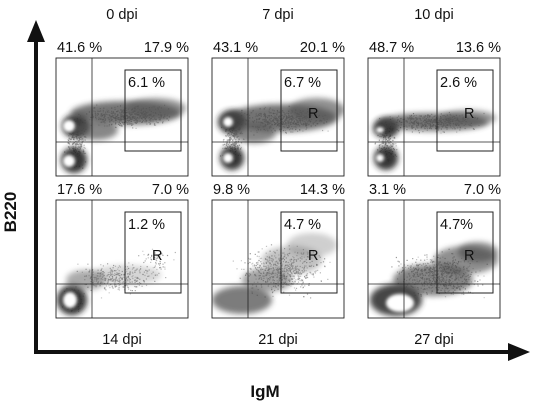 The image size is (534, 407). What do you see at coordinates (122, 92) in the screenshot?
I see `plot-panel: 41.6 % 17.9 % 6.1 % 0 dpi` at bounding box center [122, 92].